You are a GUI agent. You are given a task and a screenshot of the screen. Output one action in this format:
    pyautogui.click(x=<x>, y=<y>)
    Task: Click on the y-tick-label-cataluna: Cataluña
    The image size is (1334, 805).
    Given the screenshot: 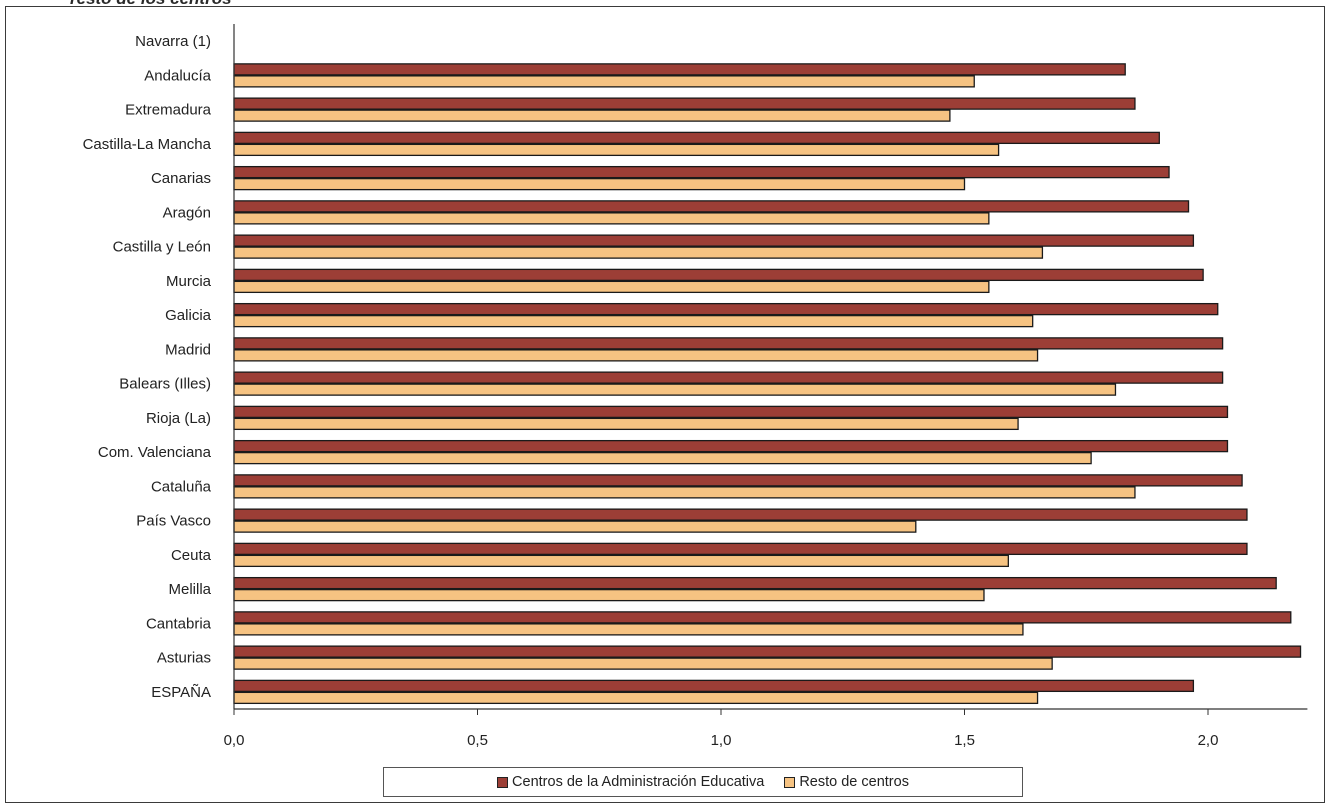 What is the action you would take?
    pyautogui.click(x=181, y=486)
    